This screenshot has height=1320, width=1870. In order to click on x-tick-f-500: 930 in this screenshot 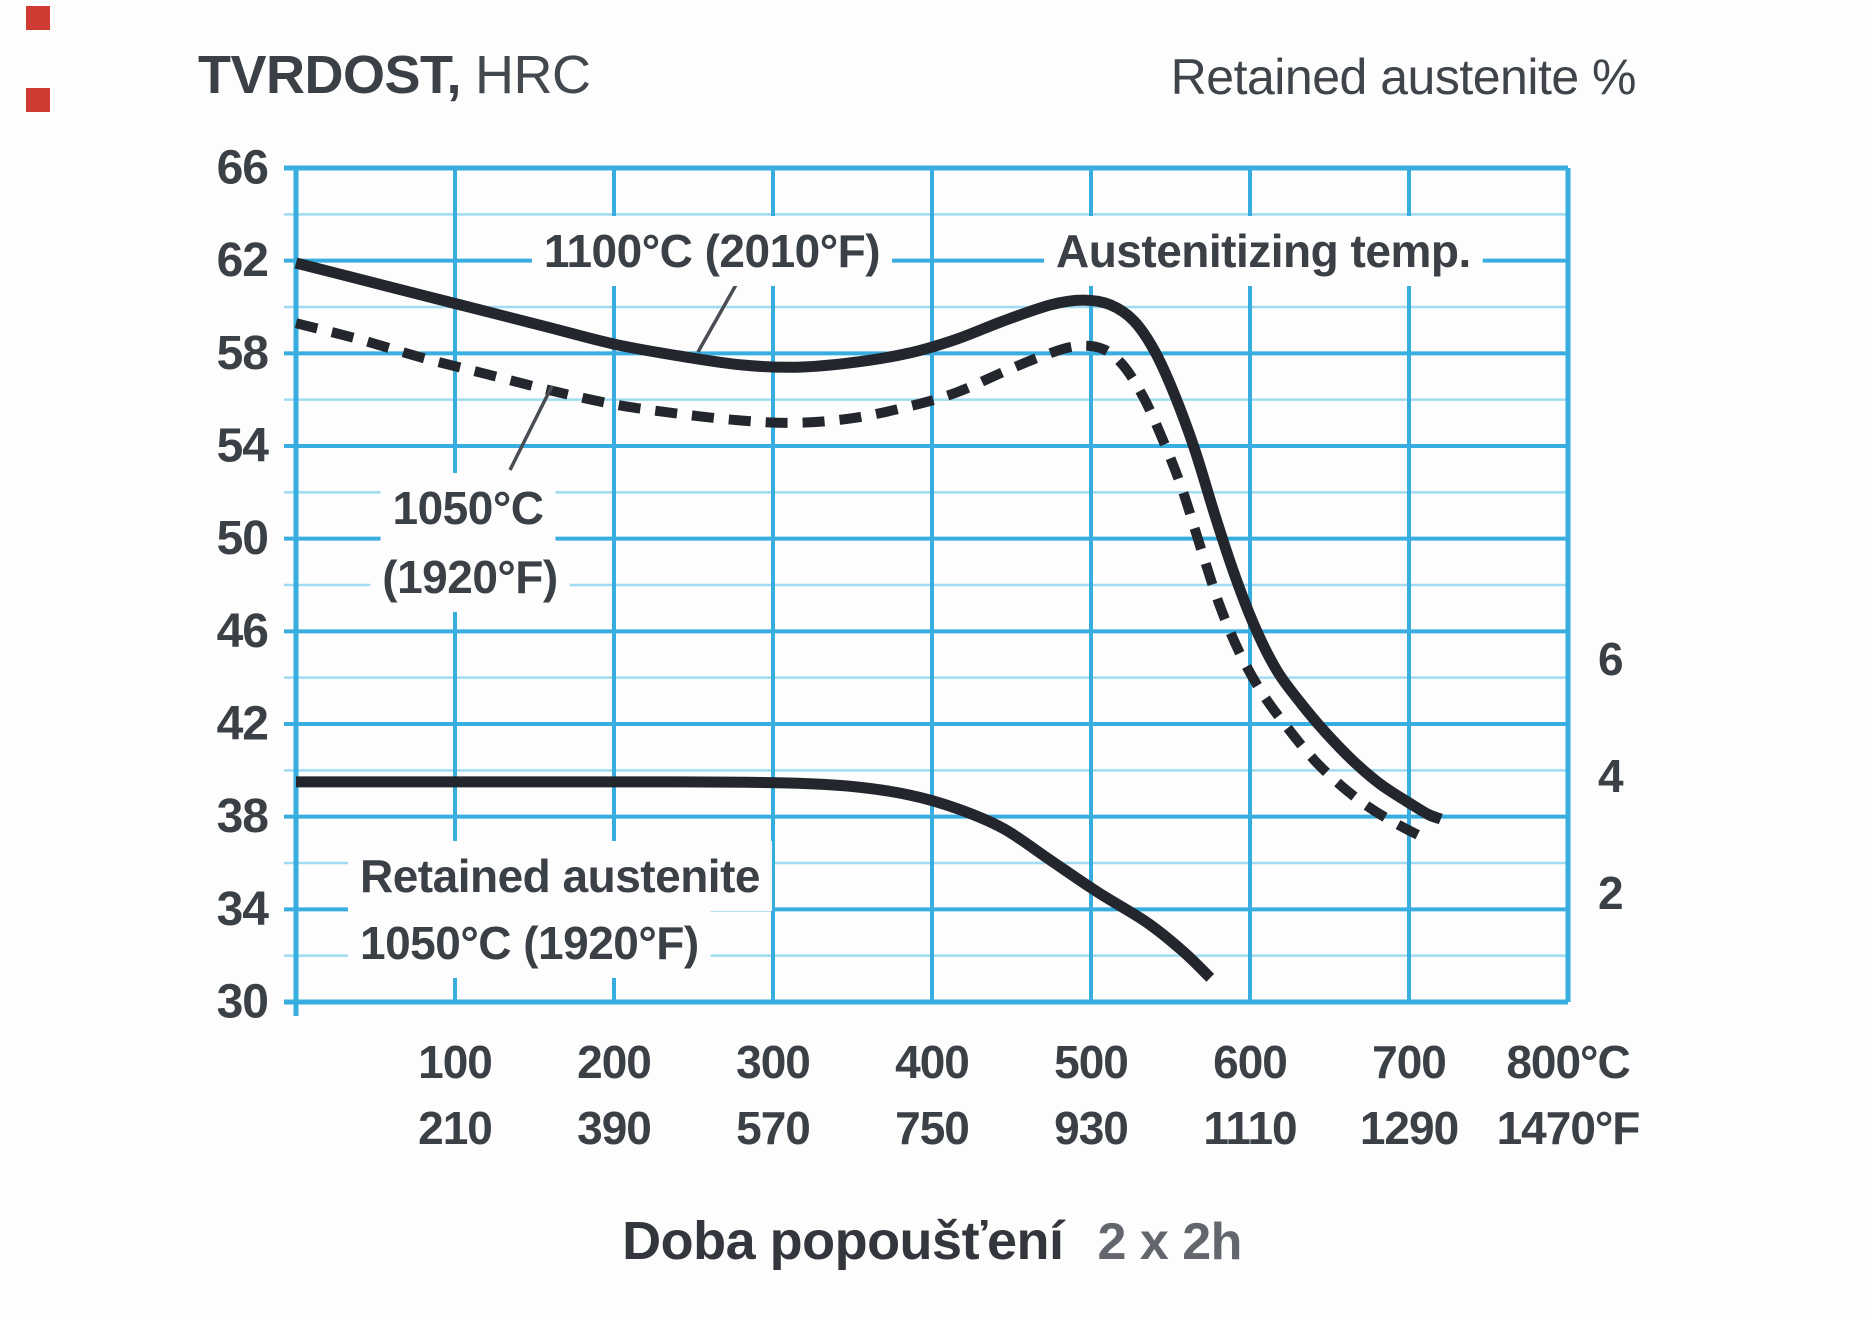, I will do `click(1091, 1128)`.